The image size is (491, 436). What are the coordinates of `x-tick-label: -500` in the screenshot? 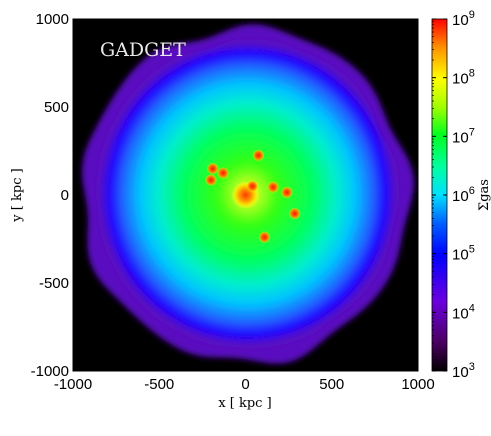 It's located at (159, 384).